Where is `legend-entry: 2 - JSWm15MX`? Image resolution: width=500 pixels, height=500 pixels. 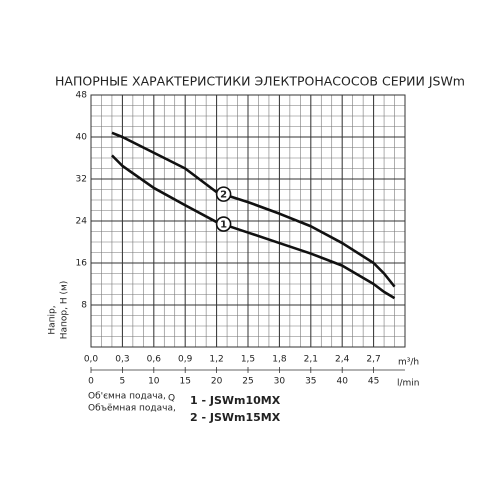 legend-entry: 2 - JSWm15MX is located at coordinates (235, 417).